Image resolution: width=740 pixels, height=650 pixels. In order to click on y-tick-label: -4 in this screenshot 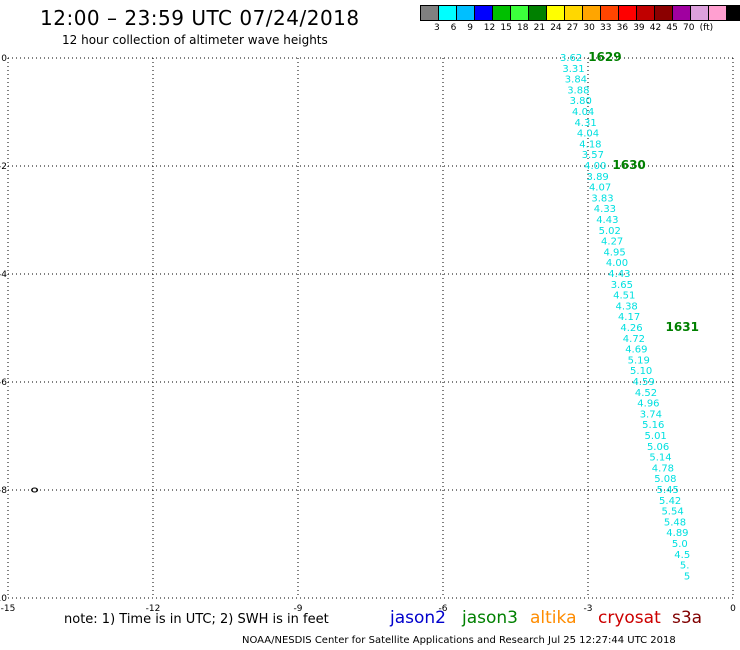, I will do `click(3, 275)`.